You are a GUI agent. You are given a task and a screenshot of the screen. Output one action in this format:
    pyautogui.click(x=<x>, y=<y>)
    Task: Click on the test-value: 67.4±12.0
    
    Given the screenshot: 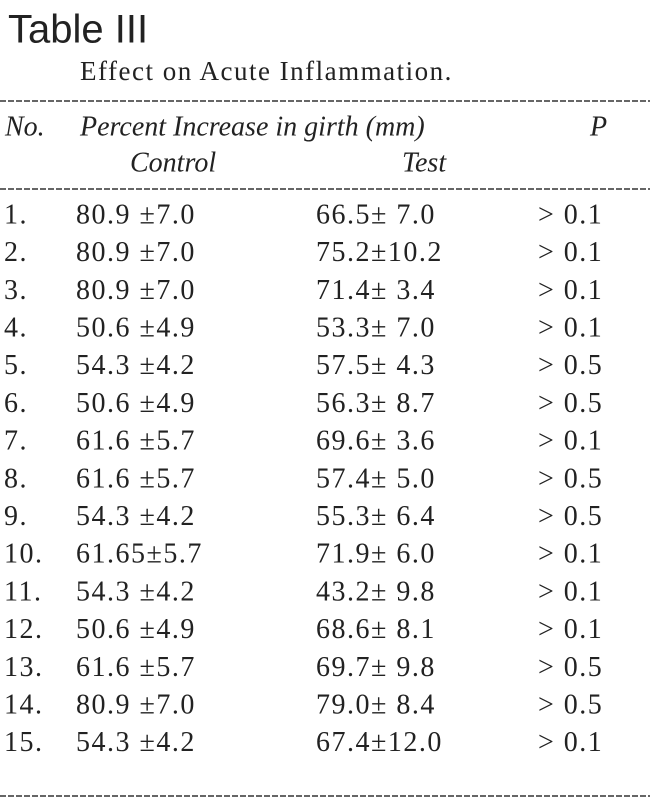 What is the action you would take?
    pyautogui.click(x=379, y=742)
    